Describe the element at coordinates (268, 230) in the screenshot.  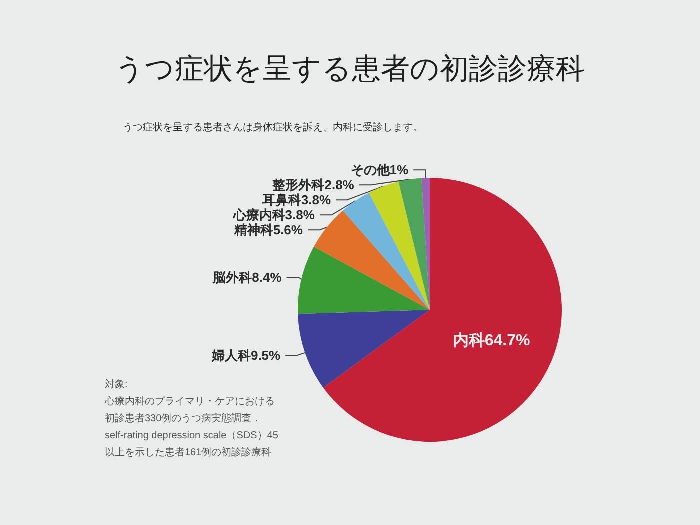
I see `slice-label: 精神科5.6%` at that location.